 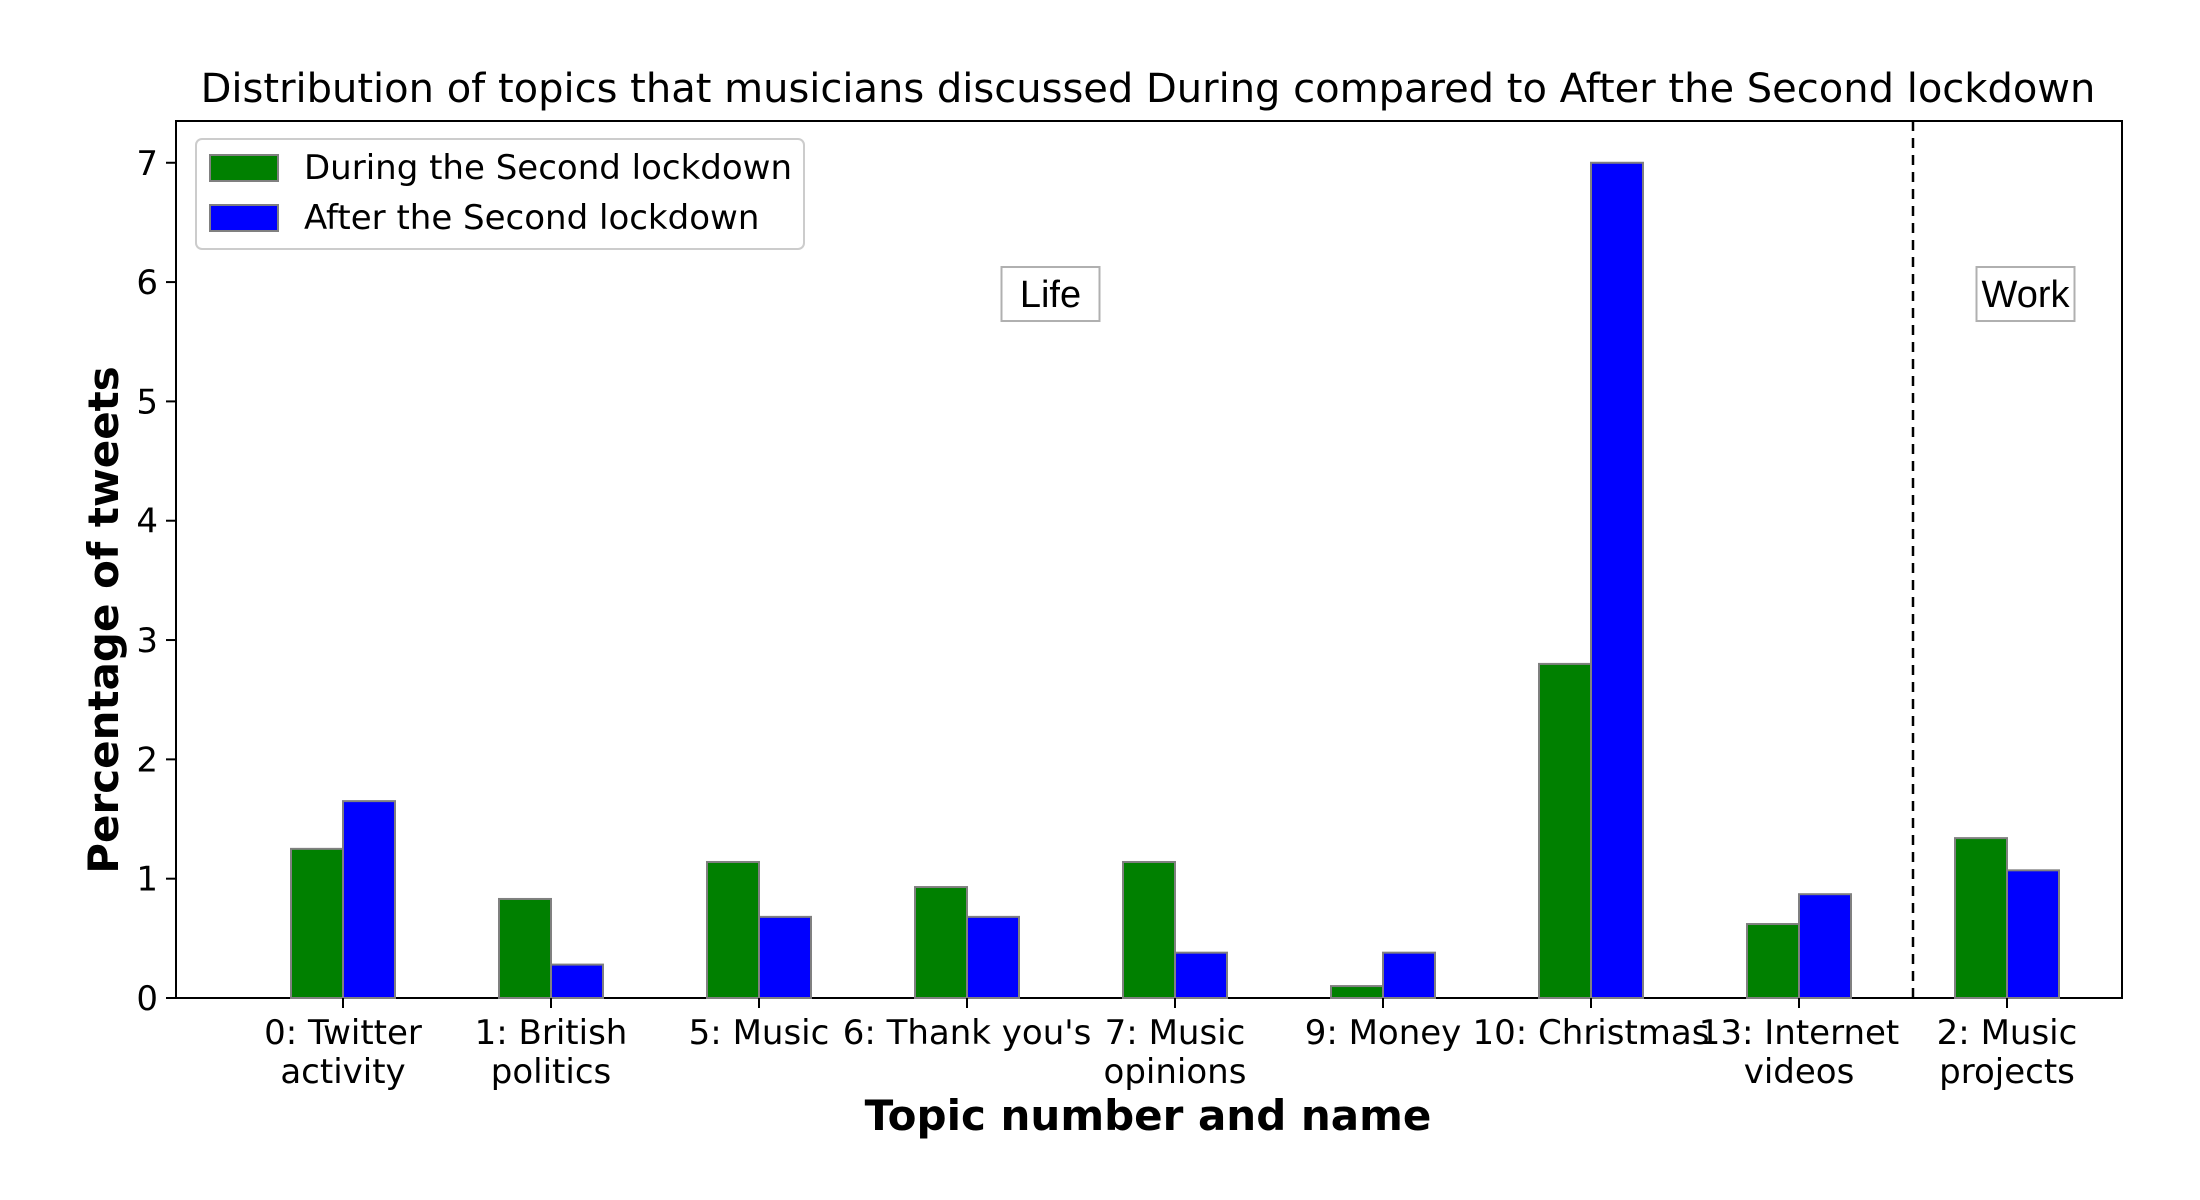 I want to click on annotation-box-life, so click(x=1050, y=294).